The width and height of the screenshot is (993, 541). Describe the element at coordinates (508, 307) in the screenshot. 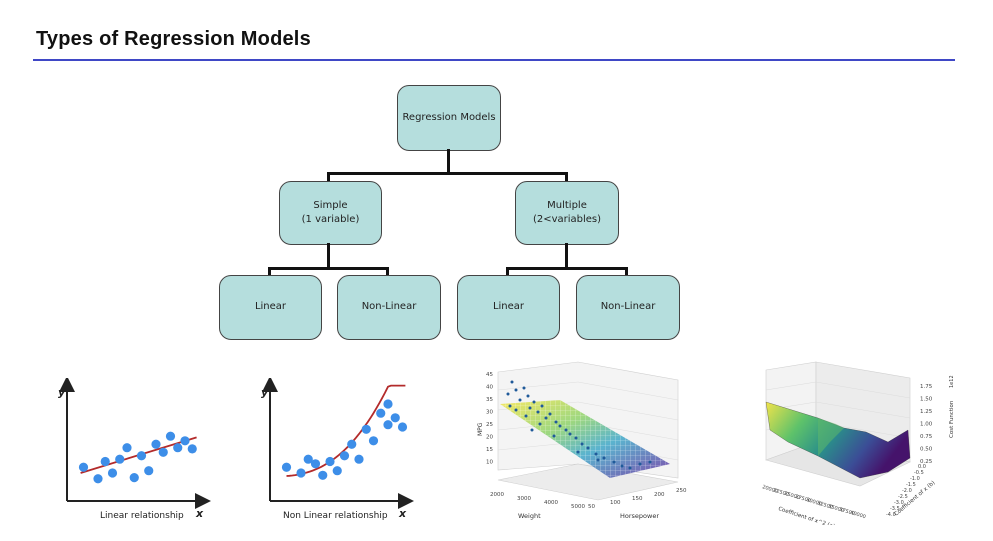

I see `node-multiple-linear: Linear` at that location.